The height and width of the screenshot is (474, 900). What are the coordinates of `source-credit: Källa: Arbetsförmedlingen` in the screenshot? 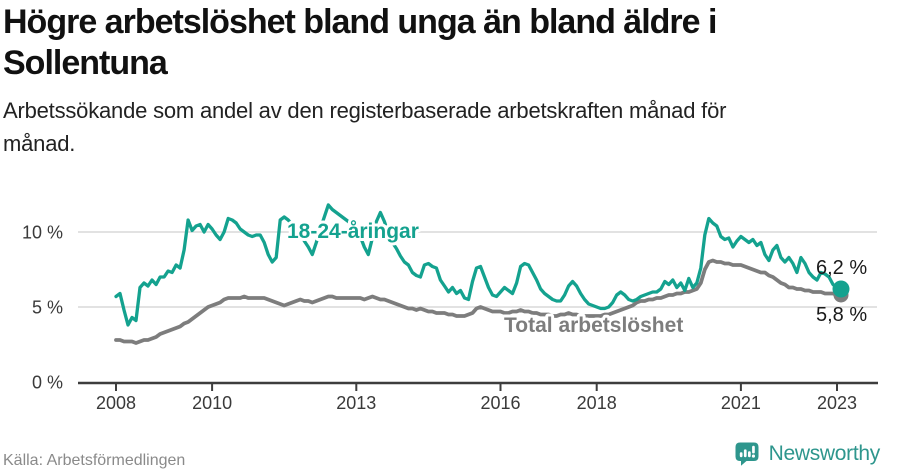 It's located at (94, 460).